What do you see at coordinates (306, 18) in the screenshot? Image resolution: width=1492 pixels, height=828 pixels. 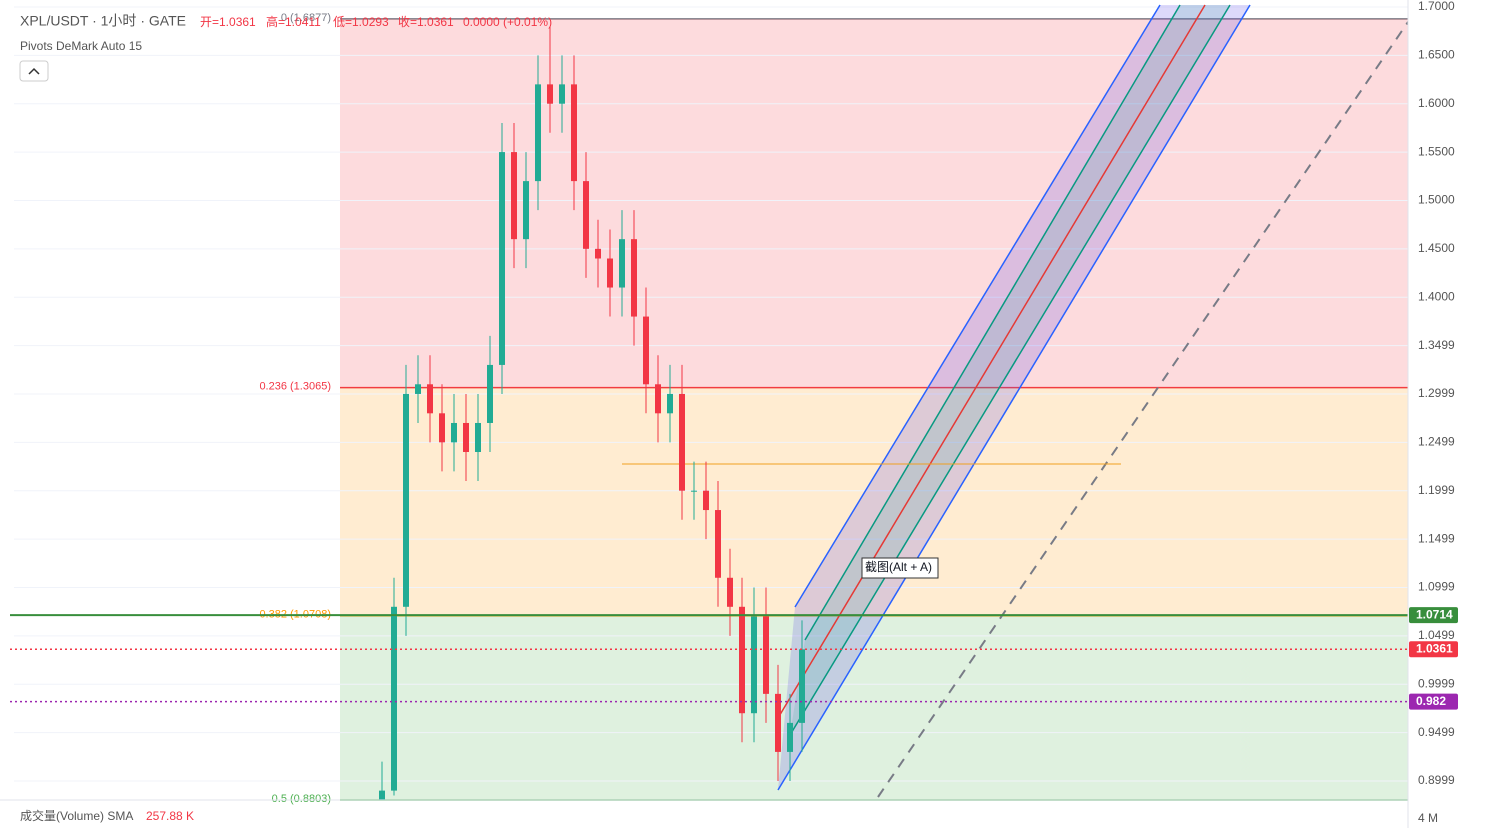 I see `fib-label: 0 (1.6877)` at bounding box center [306, 18].